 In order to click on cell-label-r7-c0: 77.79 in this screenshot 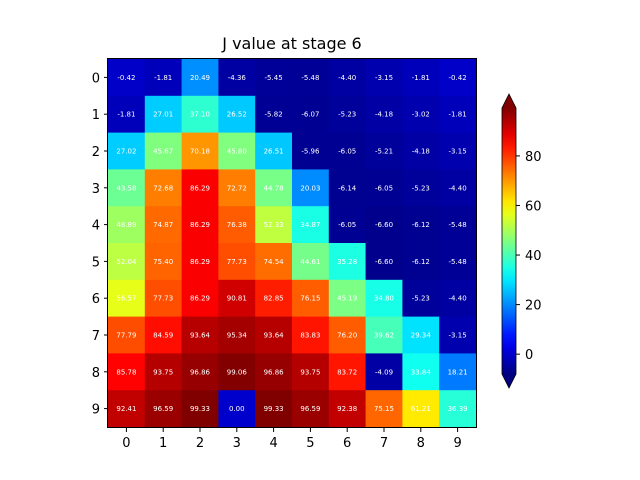, I will do `click(126, 336)`.